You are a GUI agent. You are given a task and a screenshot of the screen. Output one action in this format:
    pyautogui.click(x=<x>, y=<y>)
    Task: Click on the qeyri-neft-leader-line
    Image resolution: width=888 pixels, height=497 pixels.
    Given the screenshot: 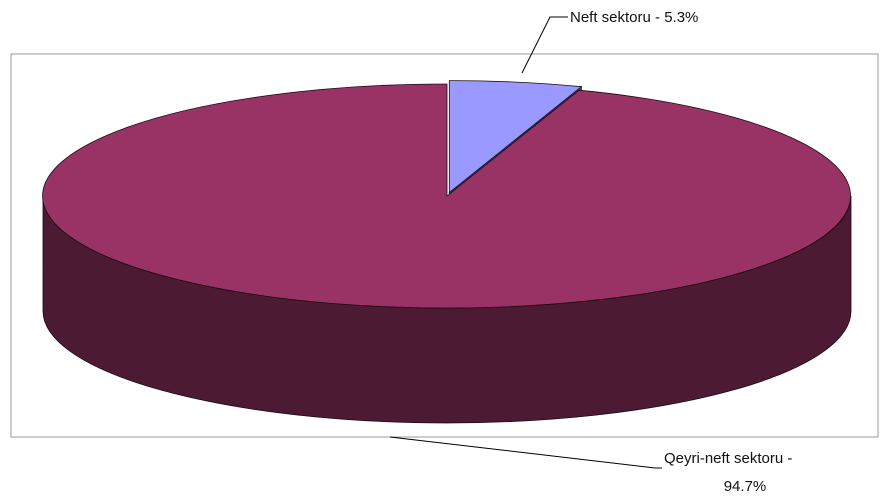 What is the action you would take?
    pyautogui.click(x=525, y=452)
    